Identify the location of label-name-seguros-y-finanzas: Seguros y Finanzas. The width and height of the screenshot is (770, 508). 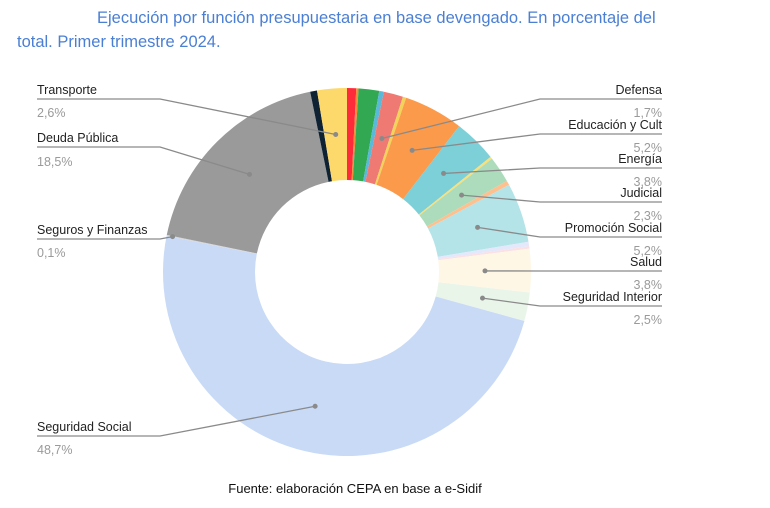
(92, 230).